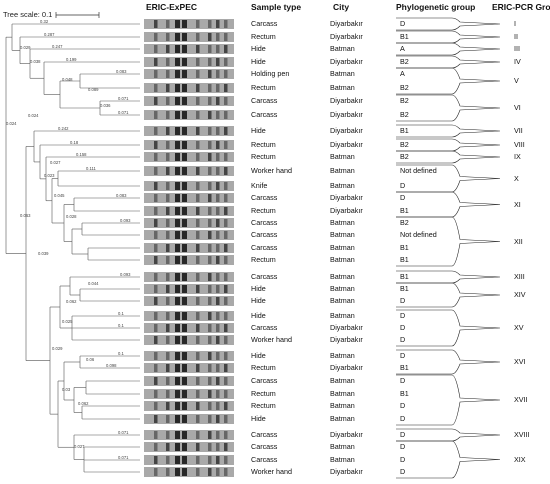  I want to click on branch-length-label: 0.06, so click(90, 359).